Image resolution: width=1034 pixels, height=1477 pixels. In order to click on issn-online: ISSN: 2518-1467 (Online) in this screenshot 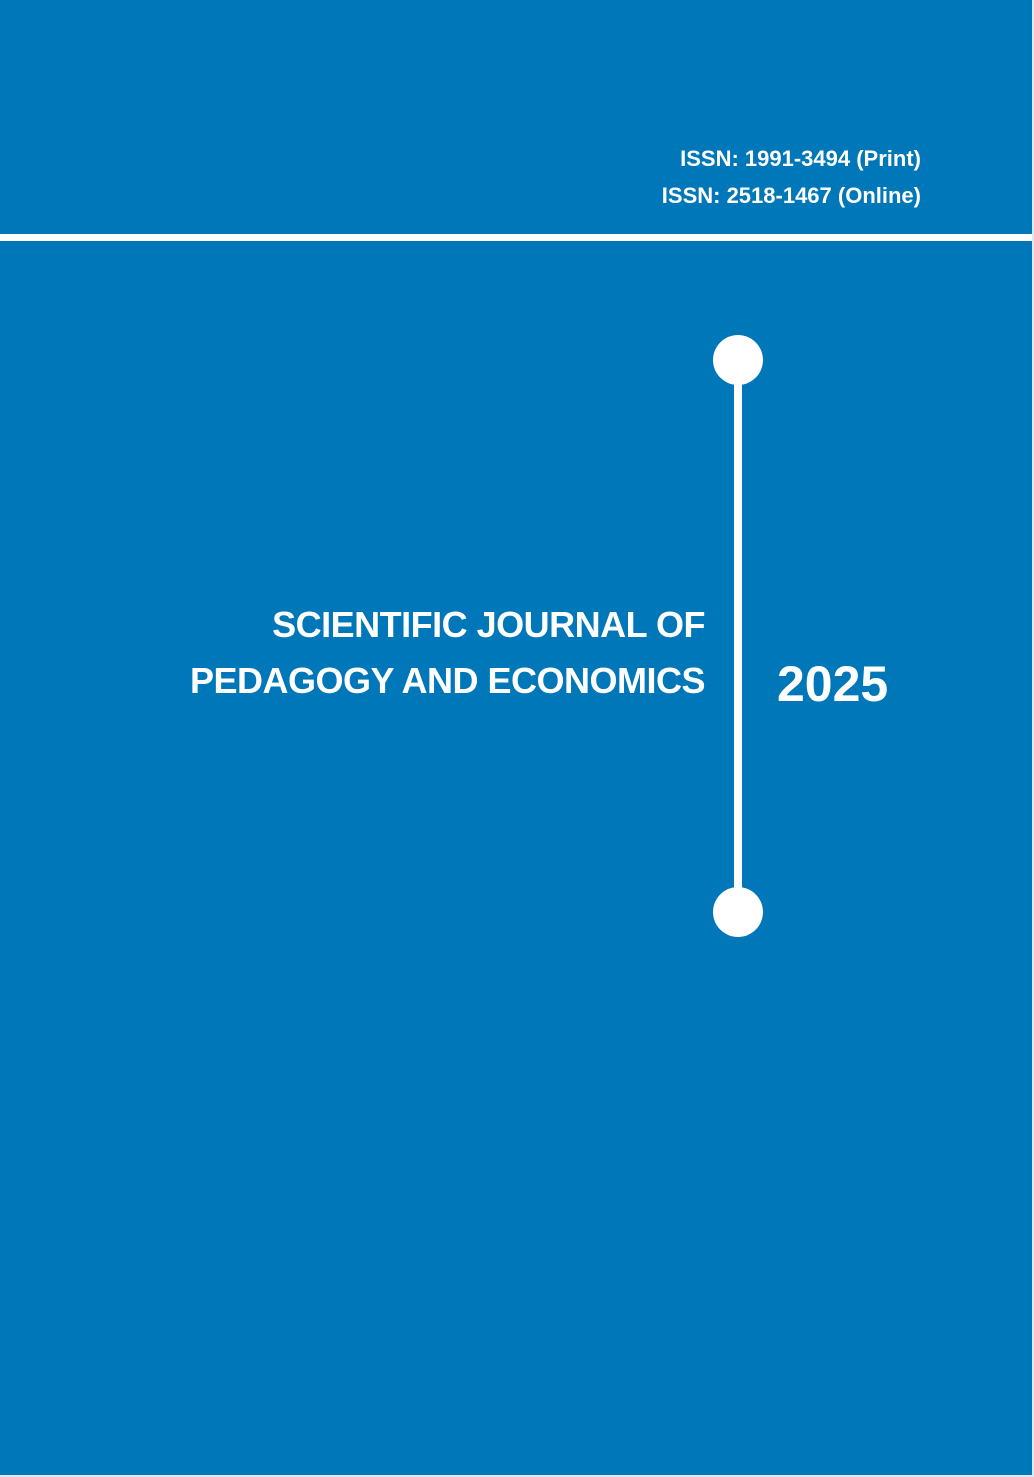, I will do `click(791, 195)`.